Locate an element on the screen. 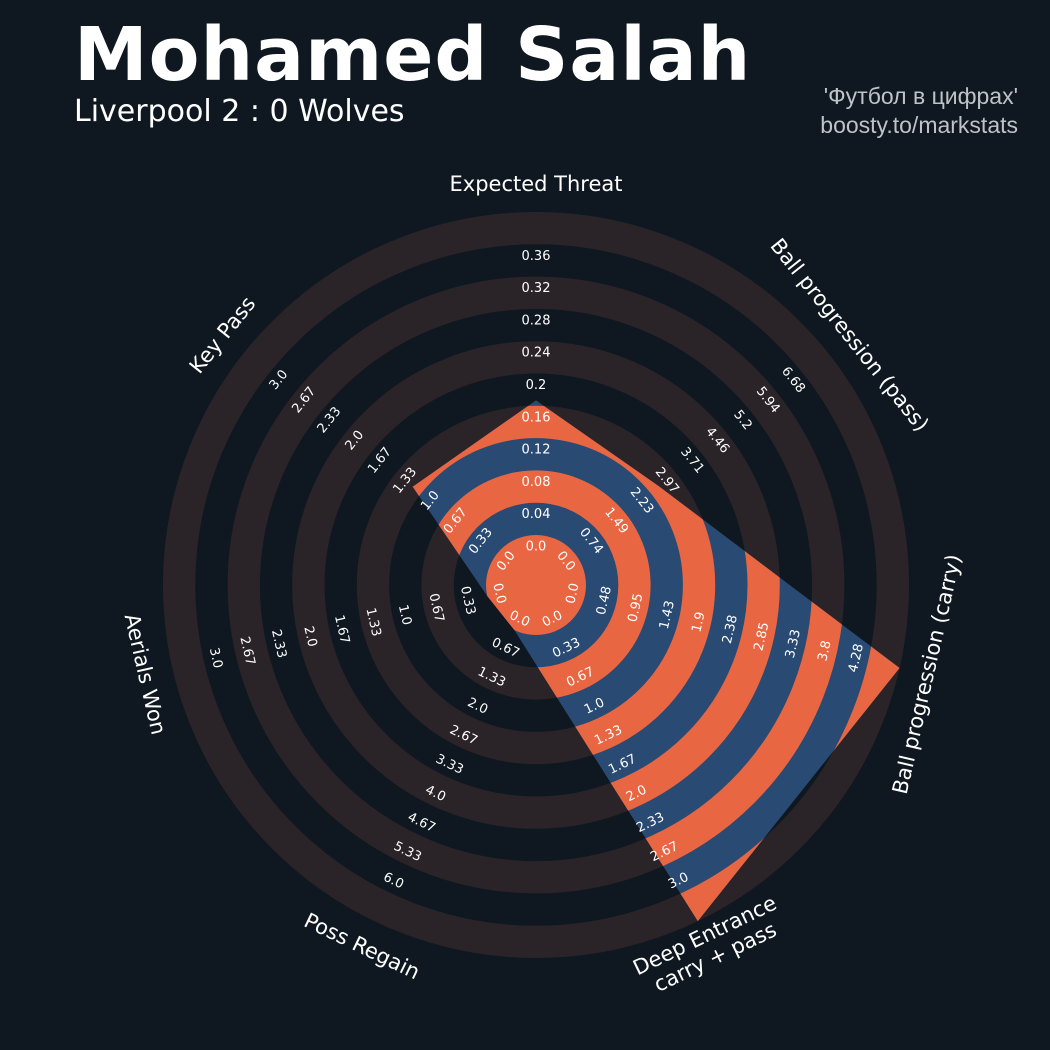  parameter-label: Expected Threat is located at coordinates (536, 184).